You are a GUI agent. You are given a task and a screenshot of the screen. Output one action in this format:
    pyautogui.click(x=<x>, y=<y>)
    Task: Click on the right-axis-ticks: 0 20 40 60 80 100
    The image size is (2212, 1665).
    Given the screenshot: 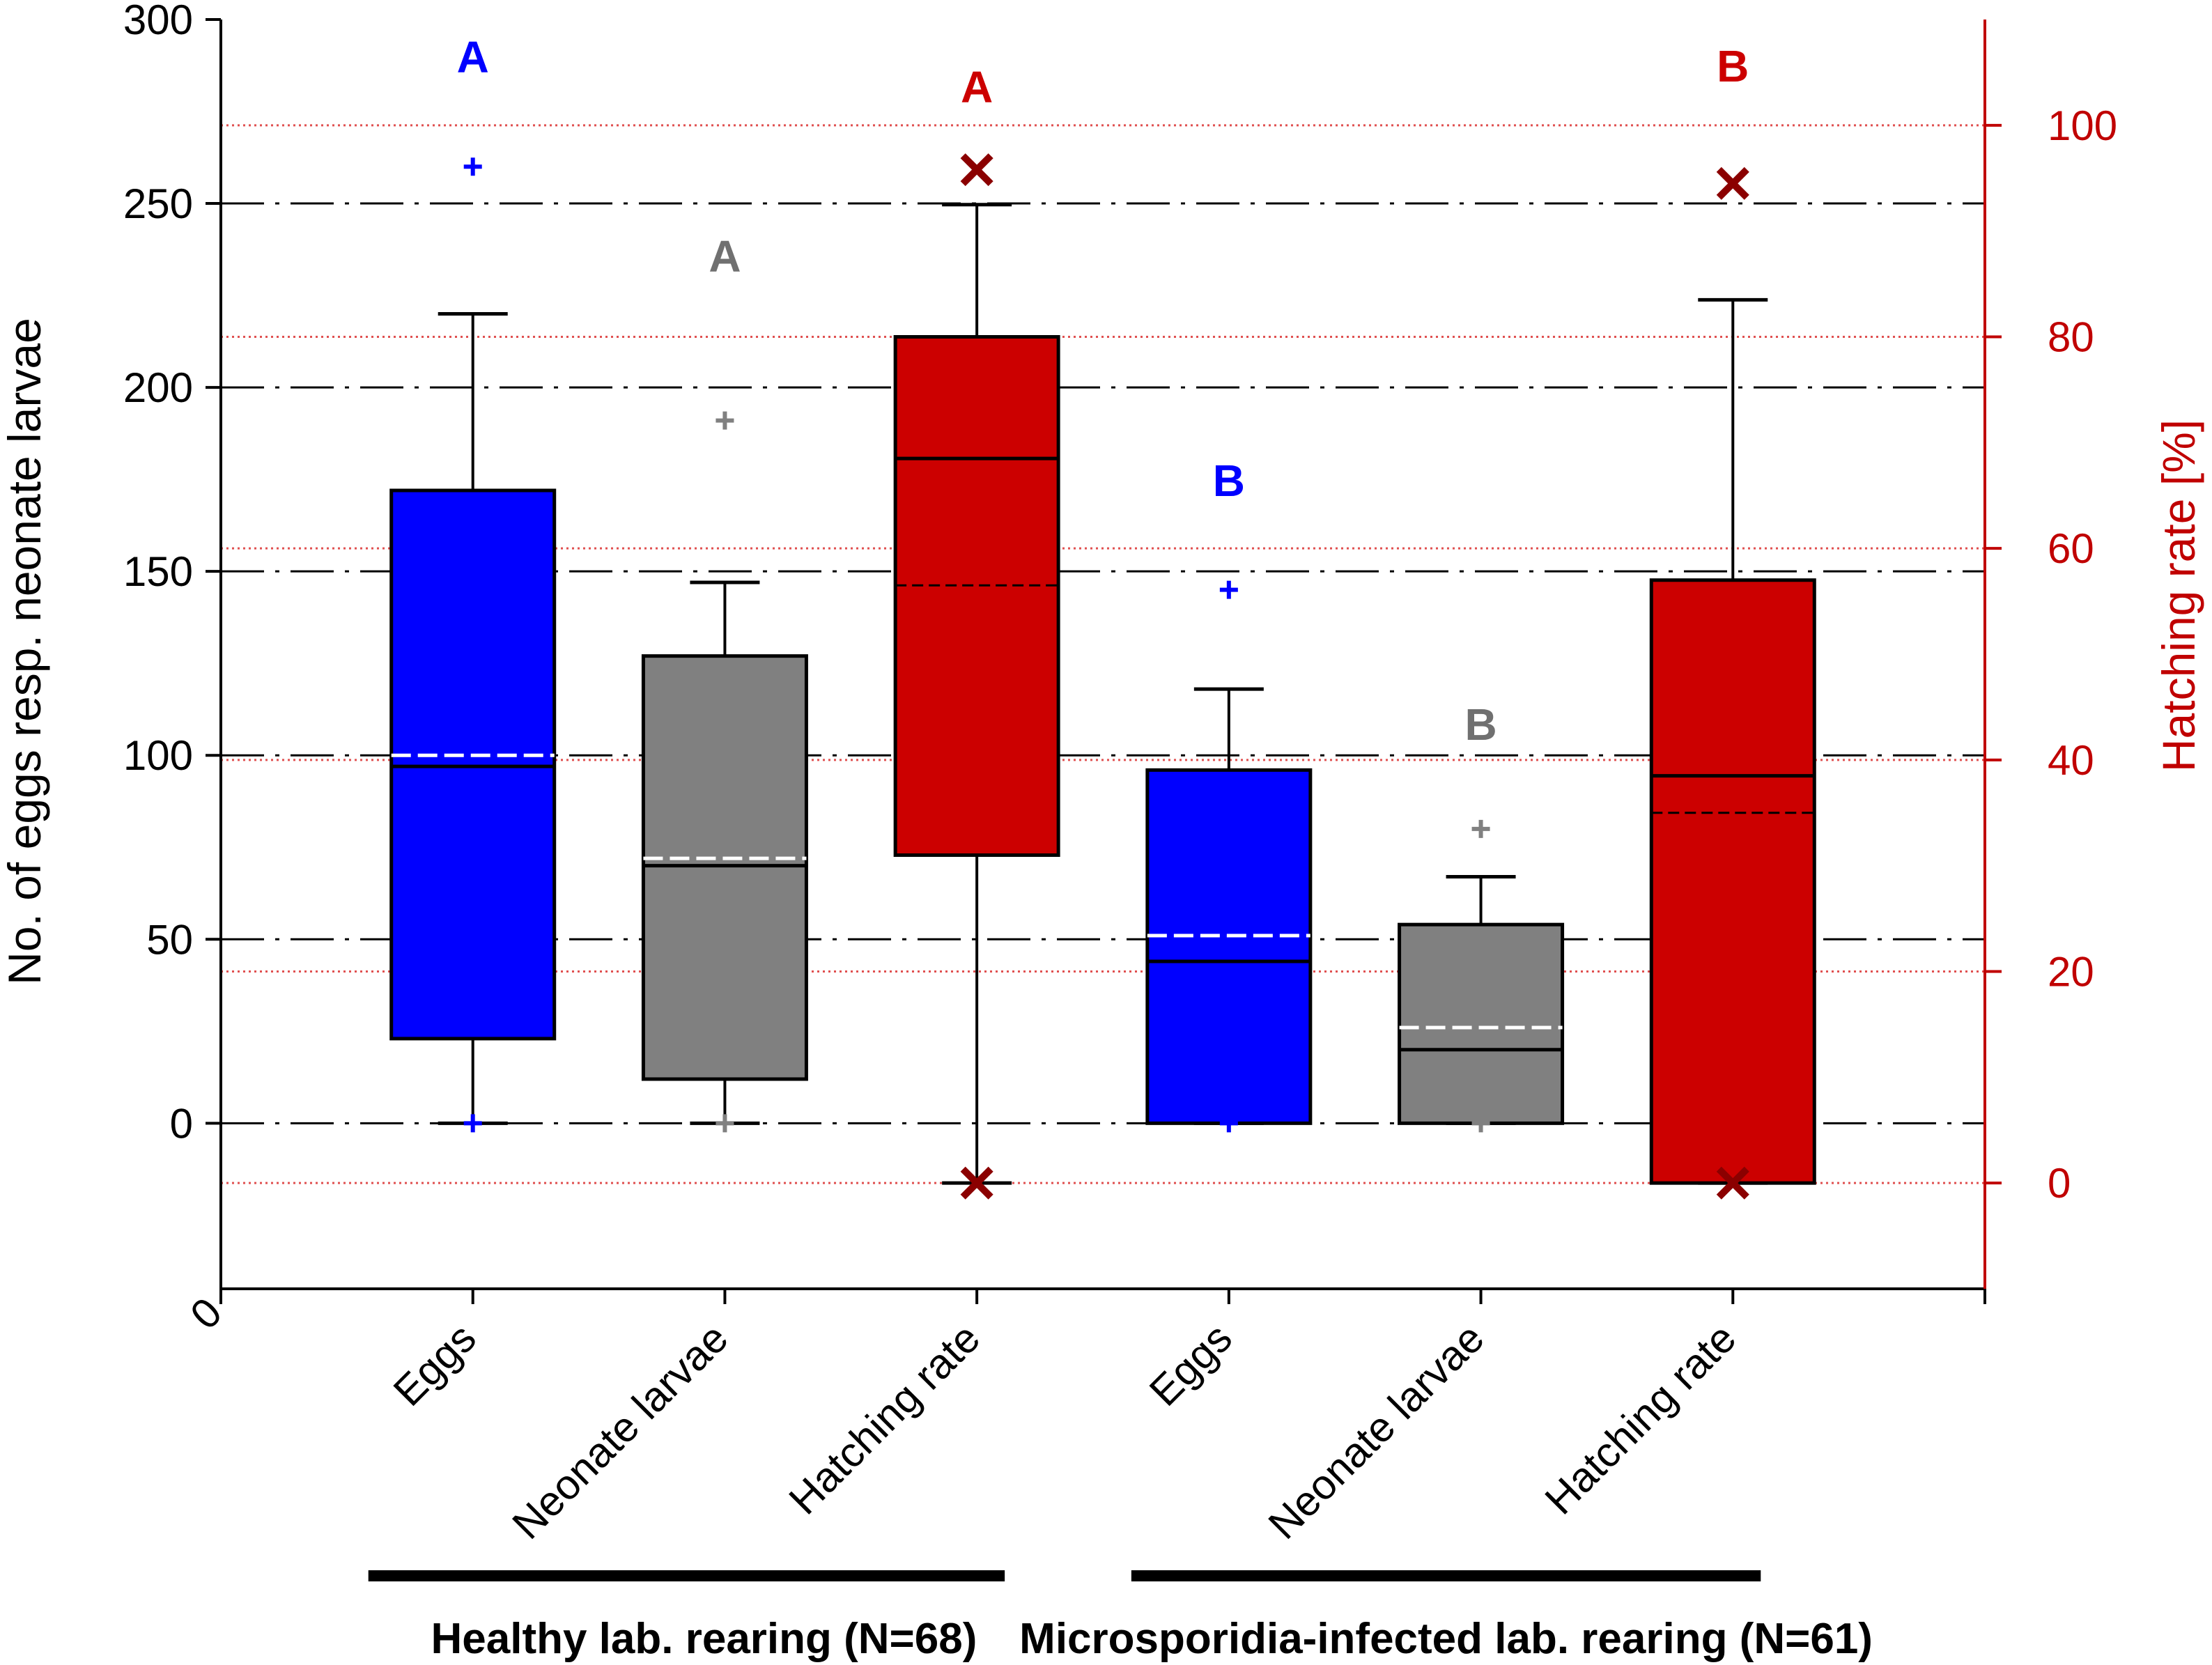 What is the action you would take?
    pyautogui.click(x=2051, y=654)
    